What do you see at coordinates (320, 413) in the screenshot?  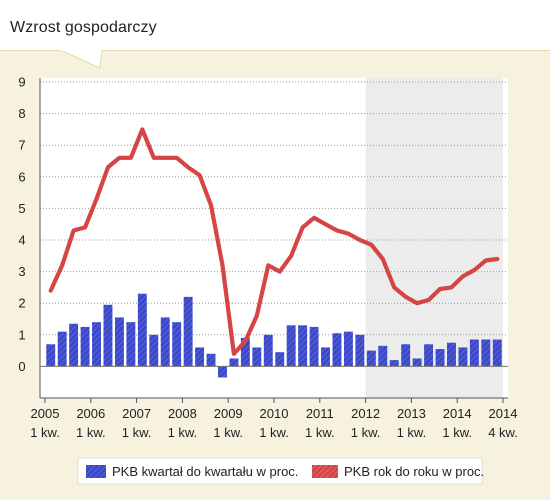 I see `x-tick-year: 2011` at bounding box center [320, 413].